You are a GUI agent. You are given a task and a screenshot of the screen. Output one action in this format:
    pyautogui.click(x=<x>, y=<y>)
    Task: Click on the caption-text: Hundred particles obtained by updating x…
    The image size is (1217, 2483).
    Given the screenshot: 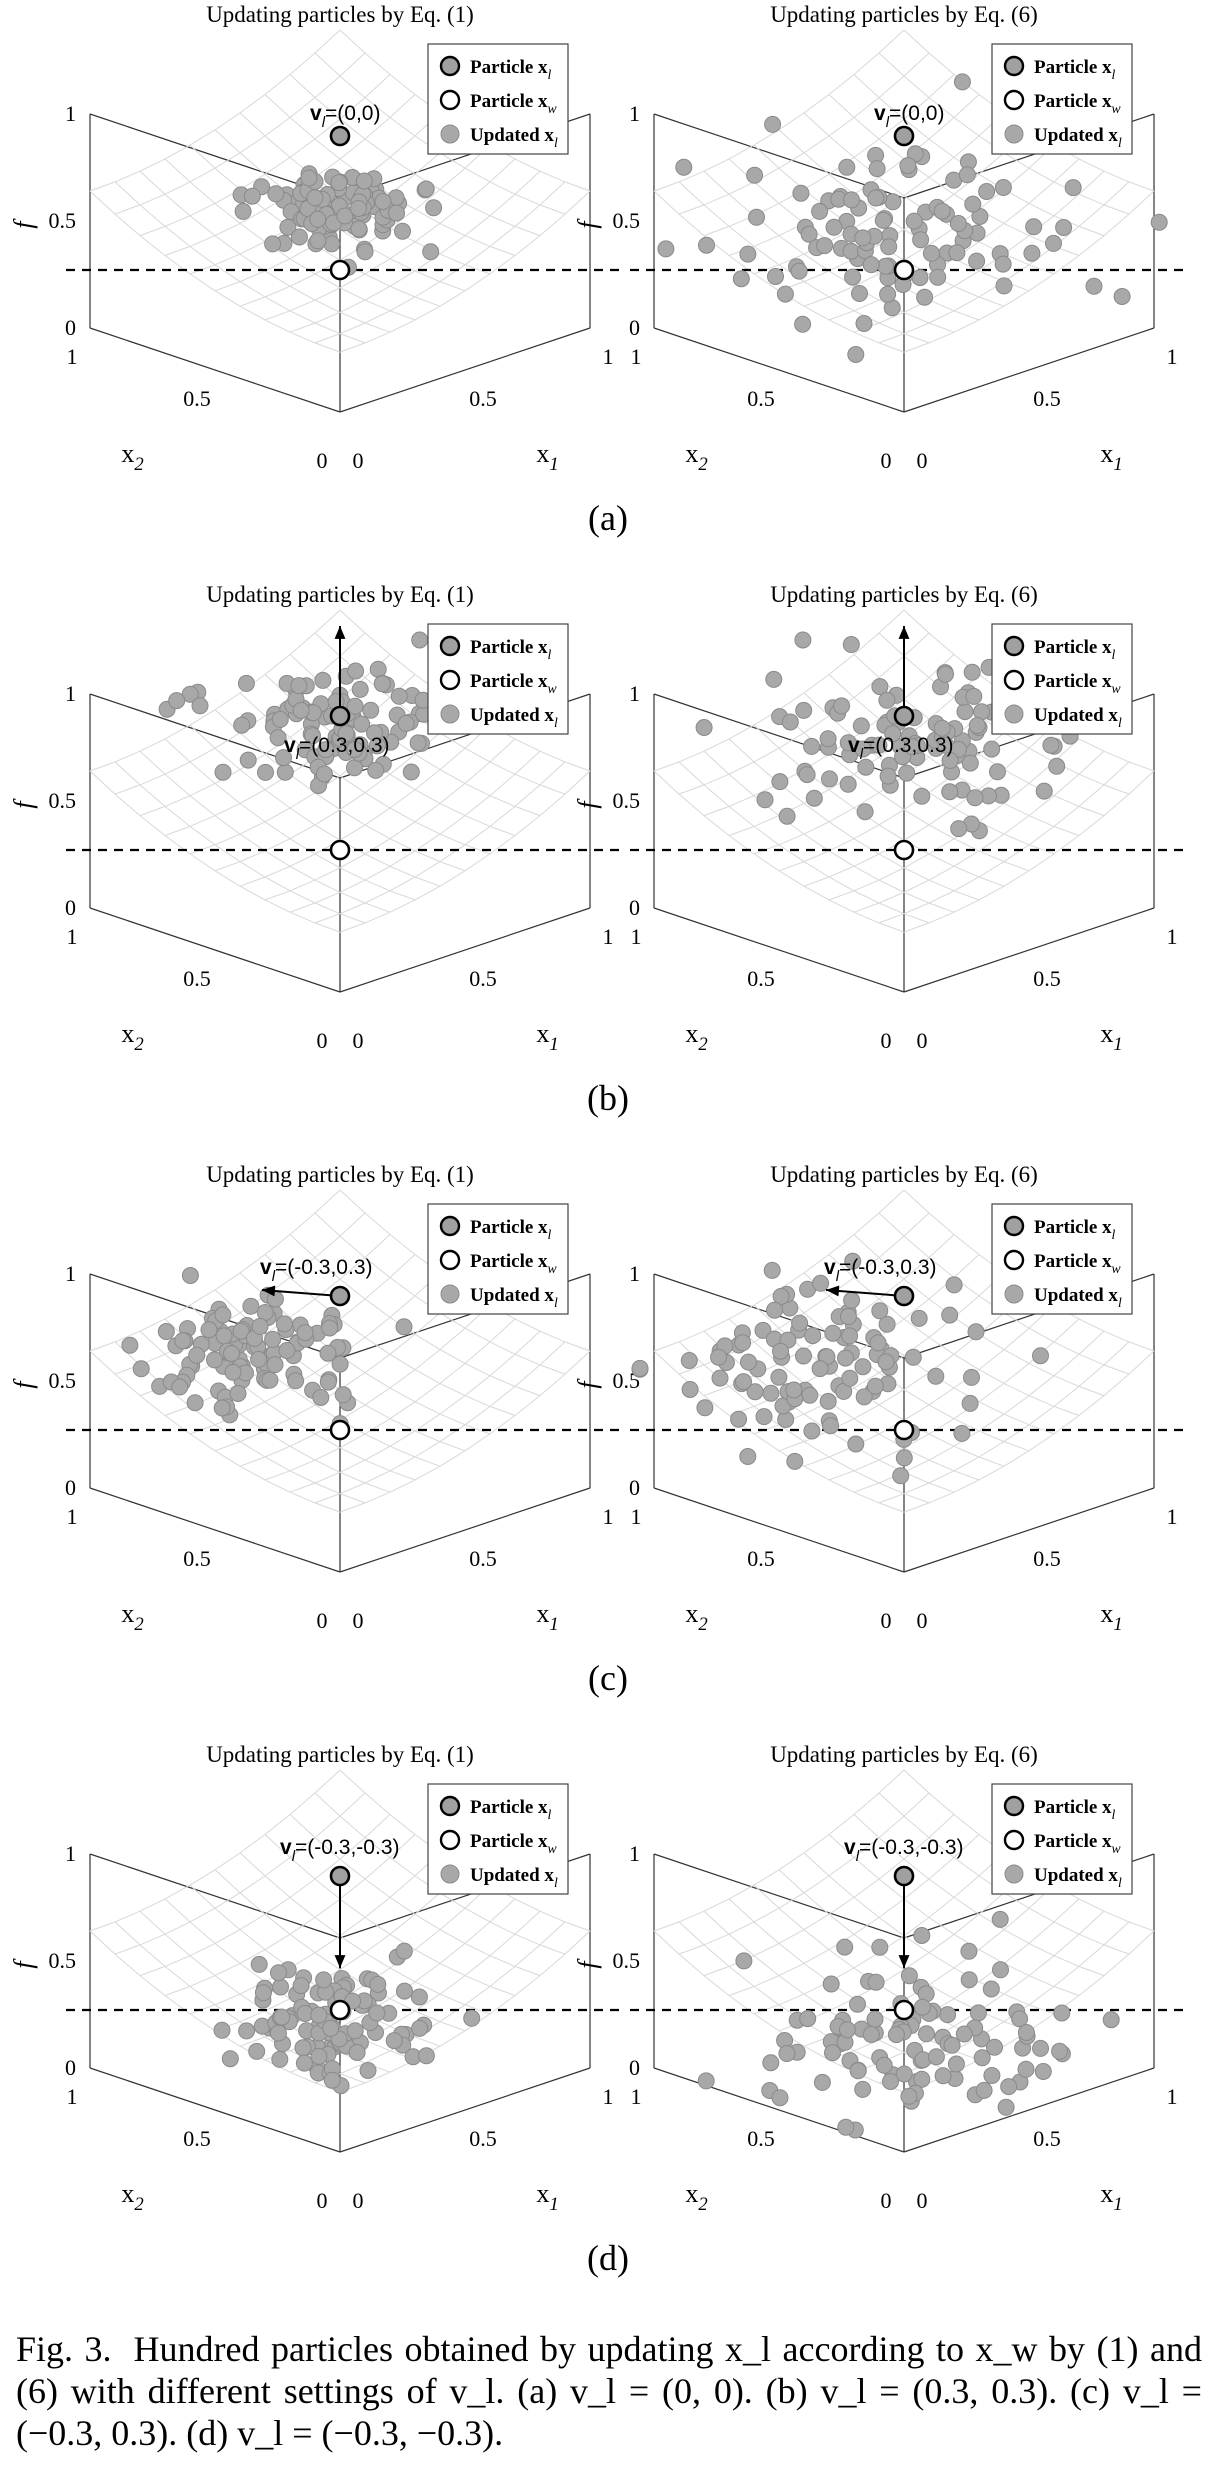 What is the action you would take?
    pyautogui.click(x=609, y=2391)
    